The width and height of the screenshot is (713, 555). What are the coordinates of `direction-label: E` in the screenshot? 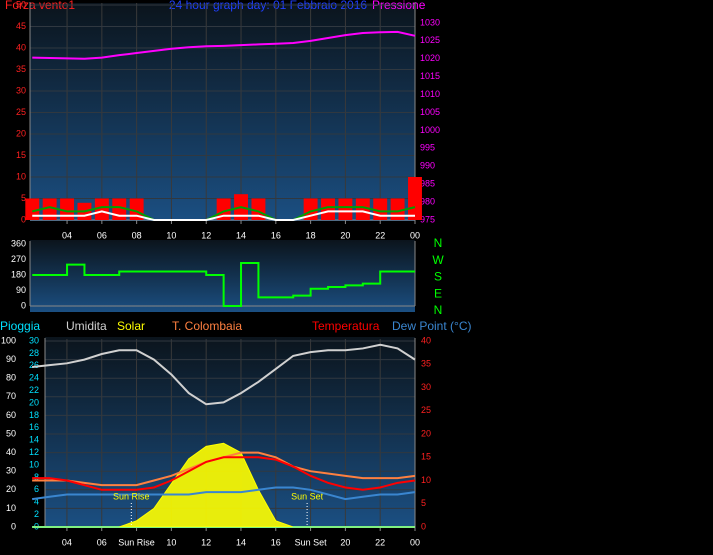 It's located at (438, 293).